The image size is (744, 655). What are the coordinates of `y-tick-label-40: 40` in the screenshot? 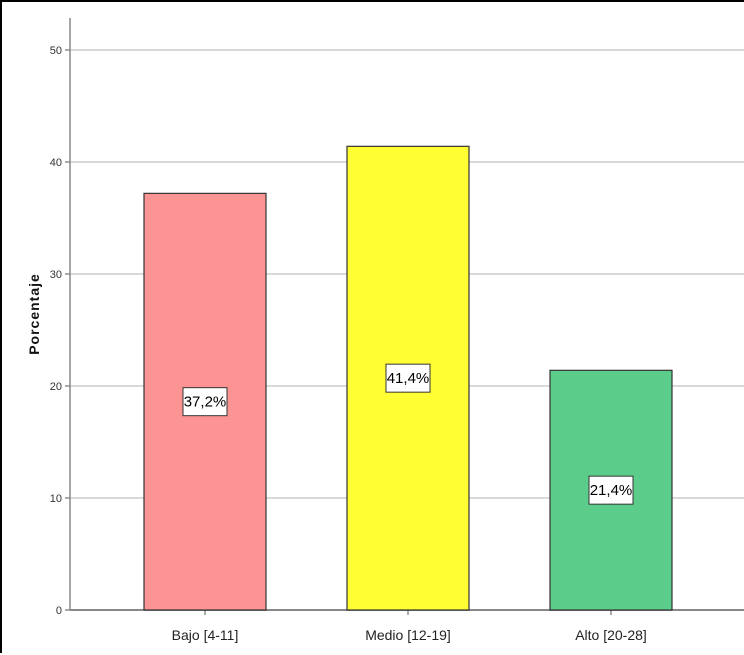 It's located at (56, 163).